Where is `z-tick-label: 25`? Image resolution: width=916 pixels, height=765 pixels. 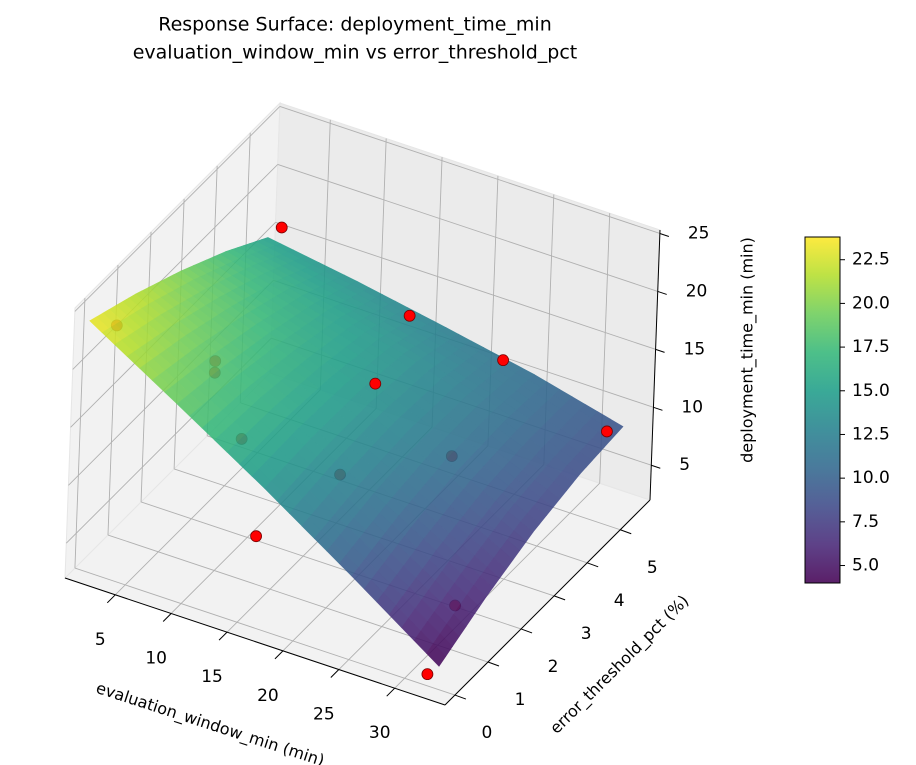
z-tick-label: 25 is located at coordinates (699, 233).